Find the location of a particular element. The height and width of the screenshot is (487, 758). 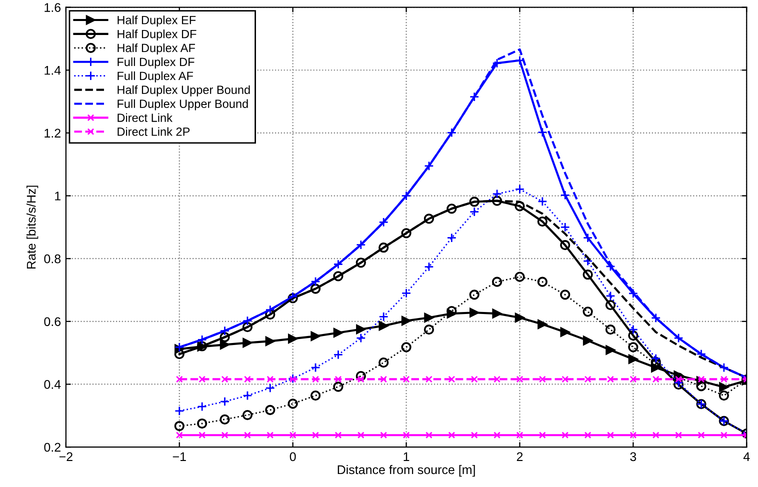

x-tick-label: 2 is located at coordinates (519, 456).